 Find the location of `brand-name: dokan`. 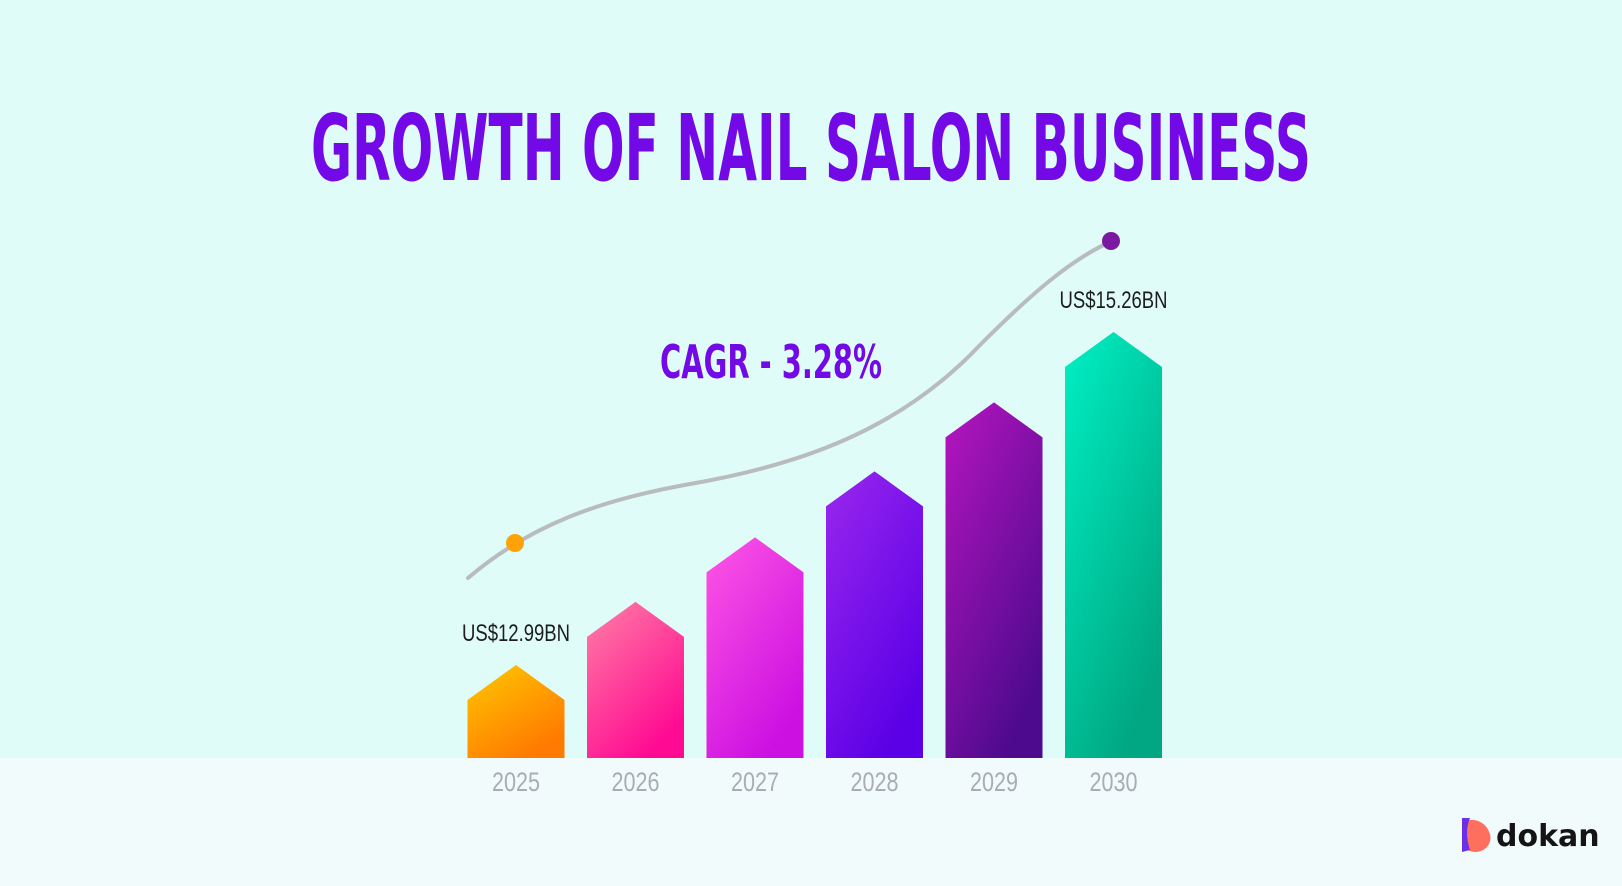

brand-name: dokan is located at coordinates (1548, 836).